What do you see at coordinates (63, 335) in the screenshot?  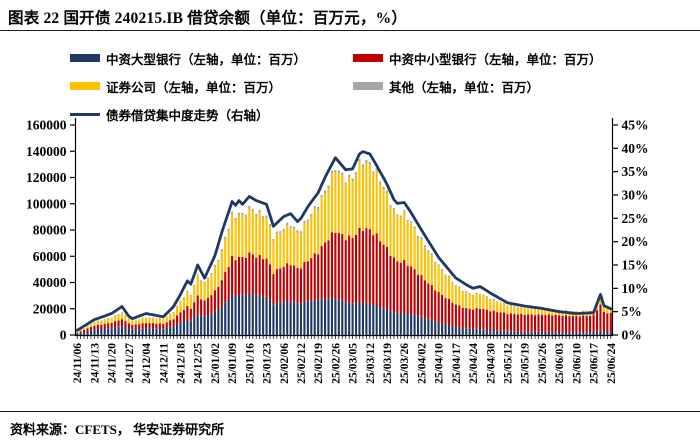 I see `svg-text: 0` at bounding box center [63, 335].